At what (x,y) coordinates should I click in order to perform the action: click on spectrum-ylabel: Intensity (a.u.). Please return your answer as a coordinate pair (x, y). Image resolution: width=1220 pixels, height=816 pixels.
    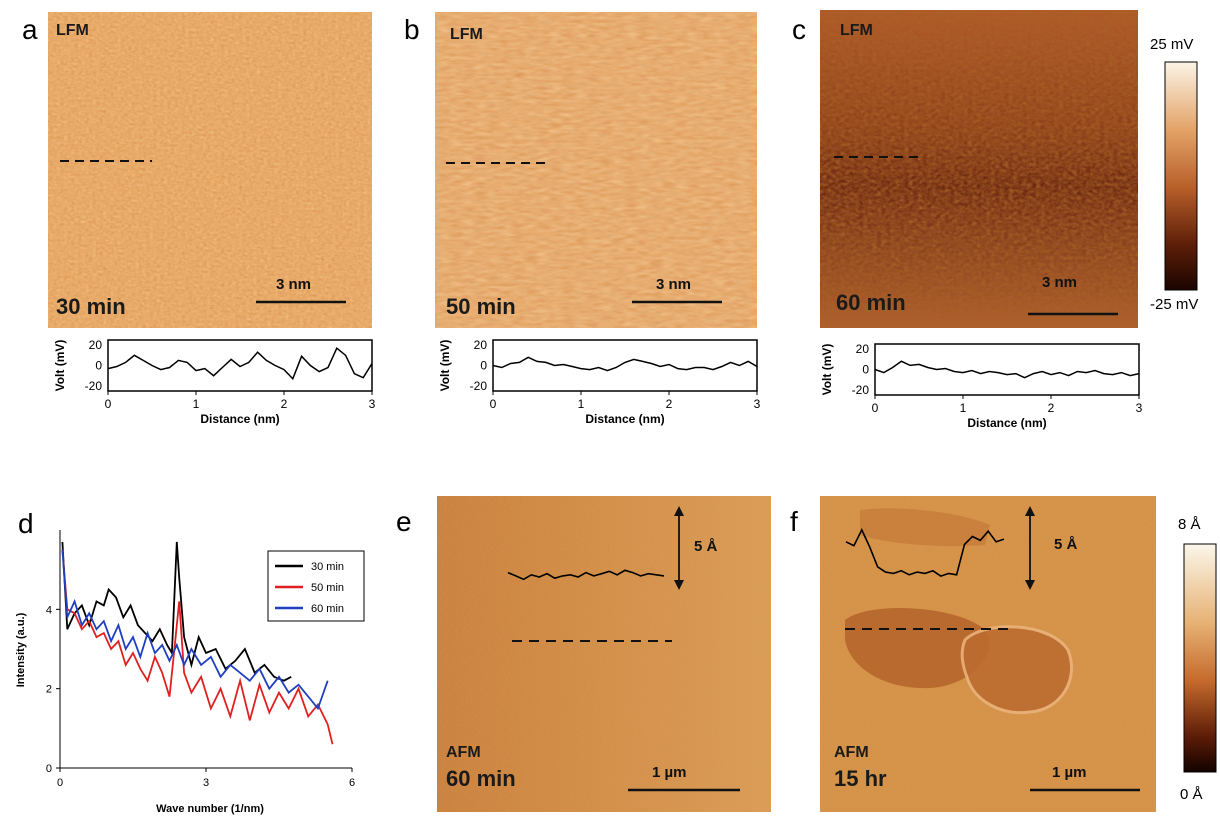
    Looking at the image, I should click on (21, 649).